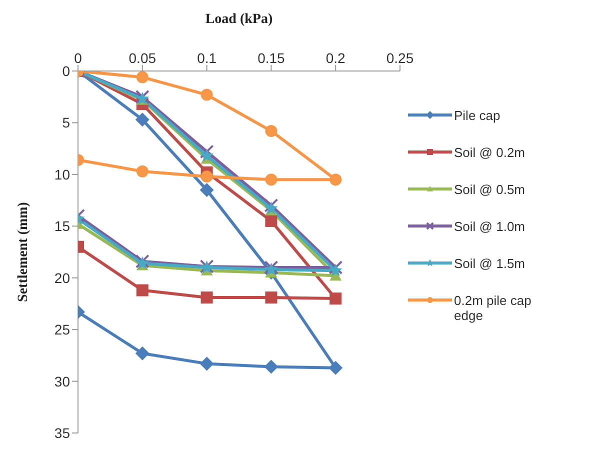 Image resolution: width=591 pixels, height=453 pixels. What do you see at coordinates (490, 263) in the screenshot?
I see `legend-label: Soil @ 1.5m` at bounding box center [490, 263].